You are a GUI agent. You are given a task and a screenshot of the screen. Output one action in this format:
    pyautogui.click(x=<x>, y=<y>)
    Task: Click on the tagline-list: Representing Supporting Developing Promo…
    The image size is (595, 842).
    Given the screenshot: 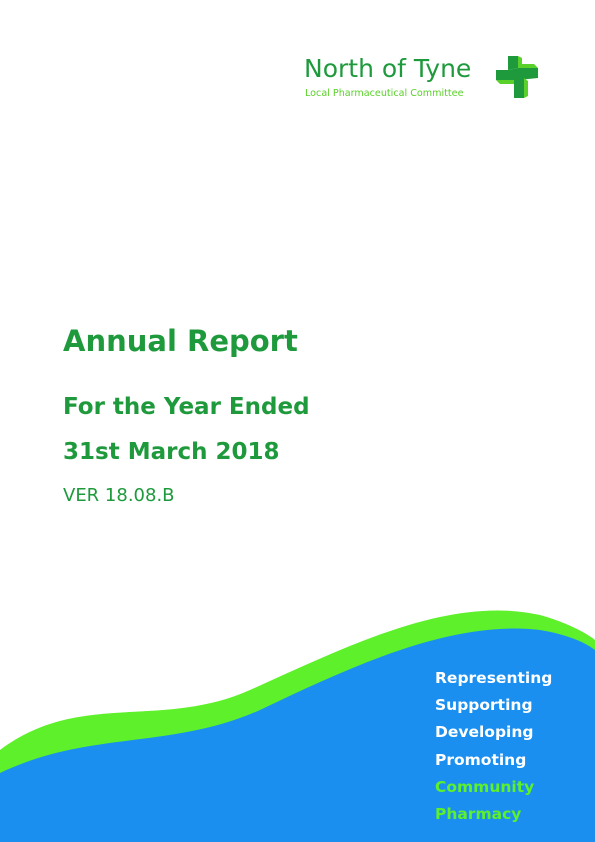 What is the action you would take?
    pyautogui.click(x=493, y=746)
    